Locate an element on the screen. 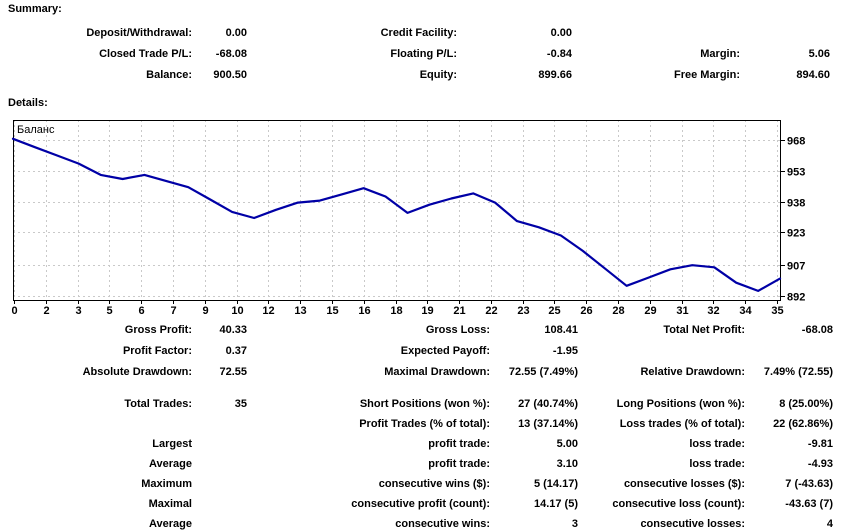 Image resolution: width=858 pixels, height=532 pixels. svg-text: 18 is located at coordinates (396, 311).